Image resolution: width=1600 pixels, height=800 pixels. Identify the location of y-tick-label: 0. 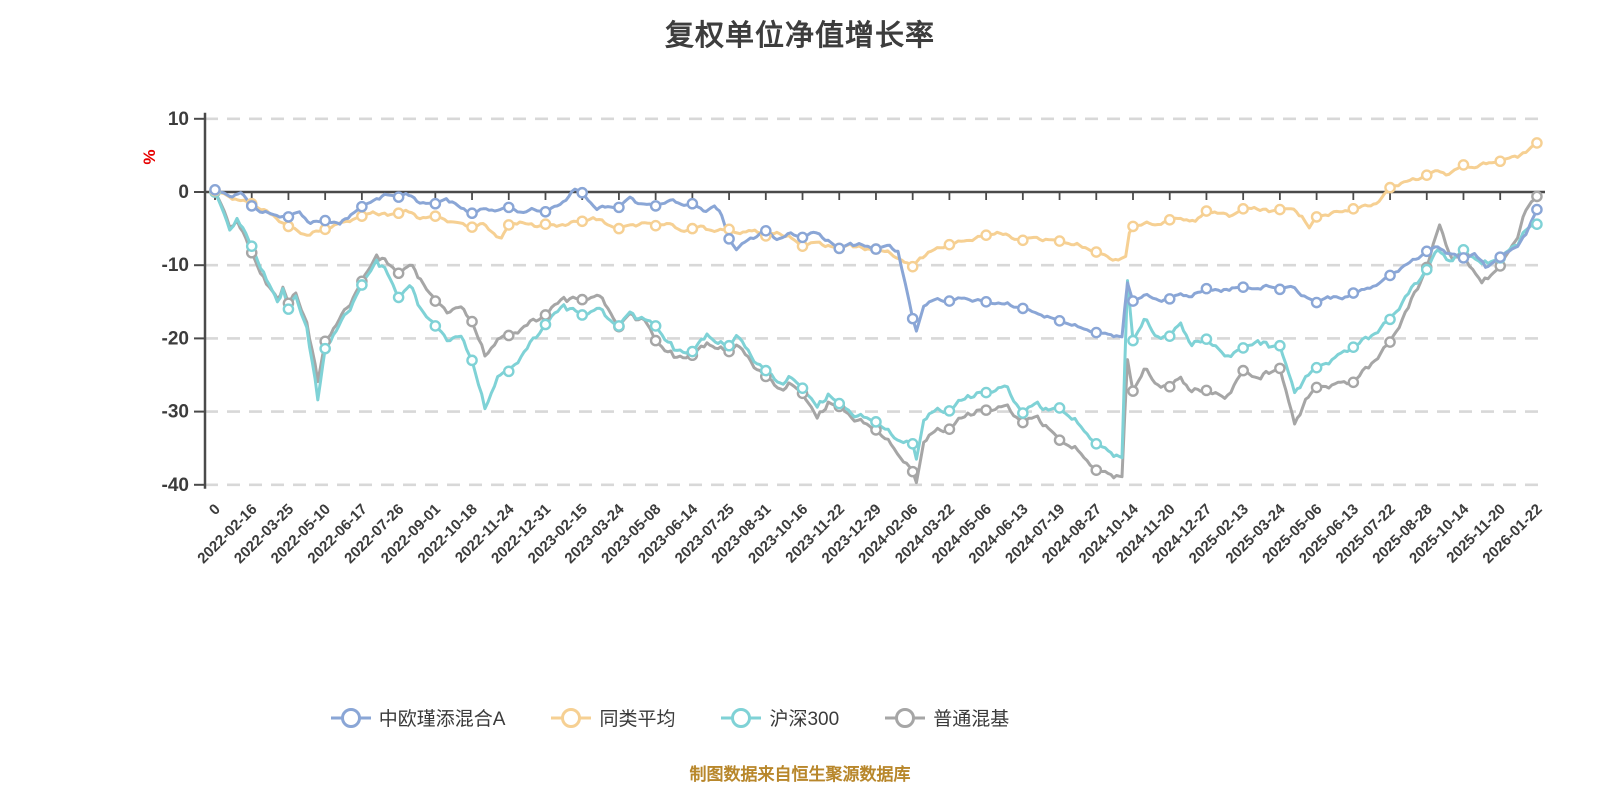
(183, 192).